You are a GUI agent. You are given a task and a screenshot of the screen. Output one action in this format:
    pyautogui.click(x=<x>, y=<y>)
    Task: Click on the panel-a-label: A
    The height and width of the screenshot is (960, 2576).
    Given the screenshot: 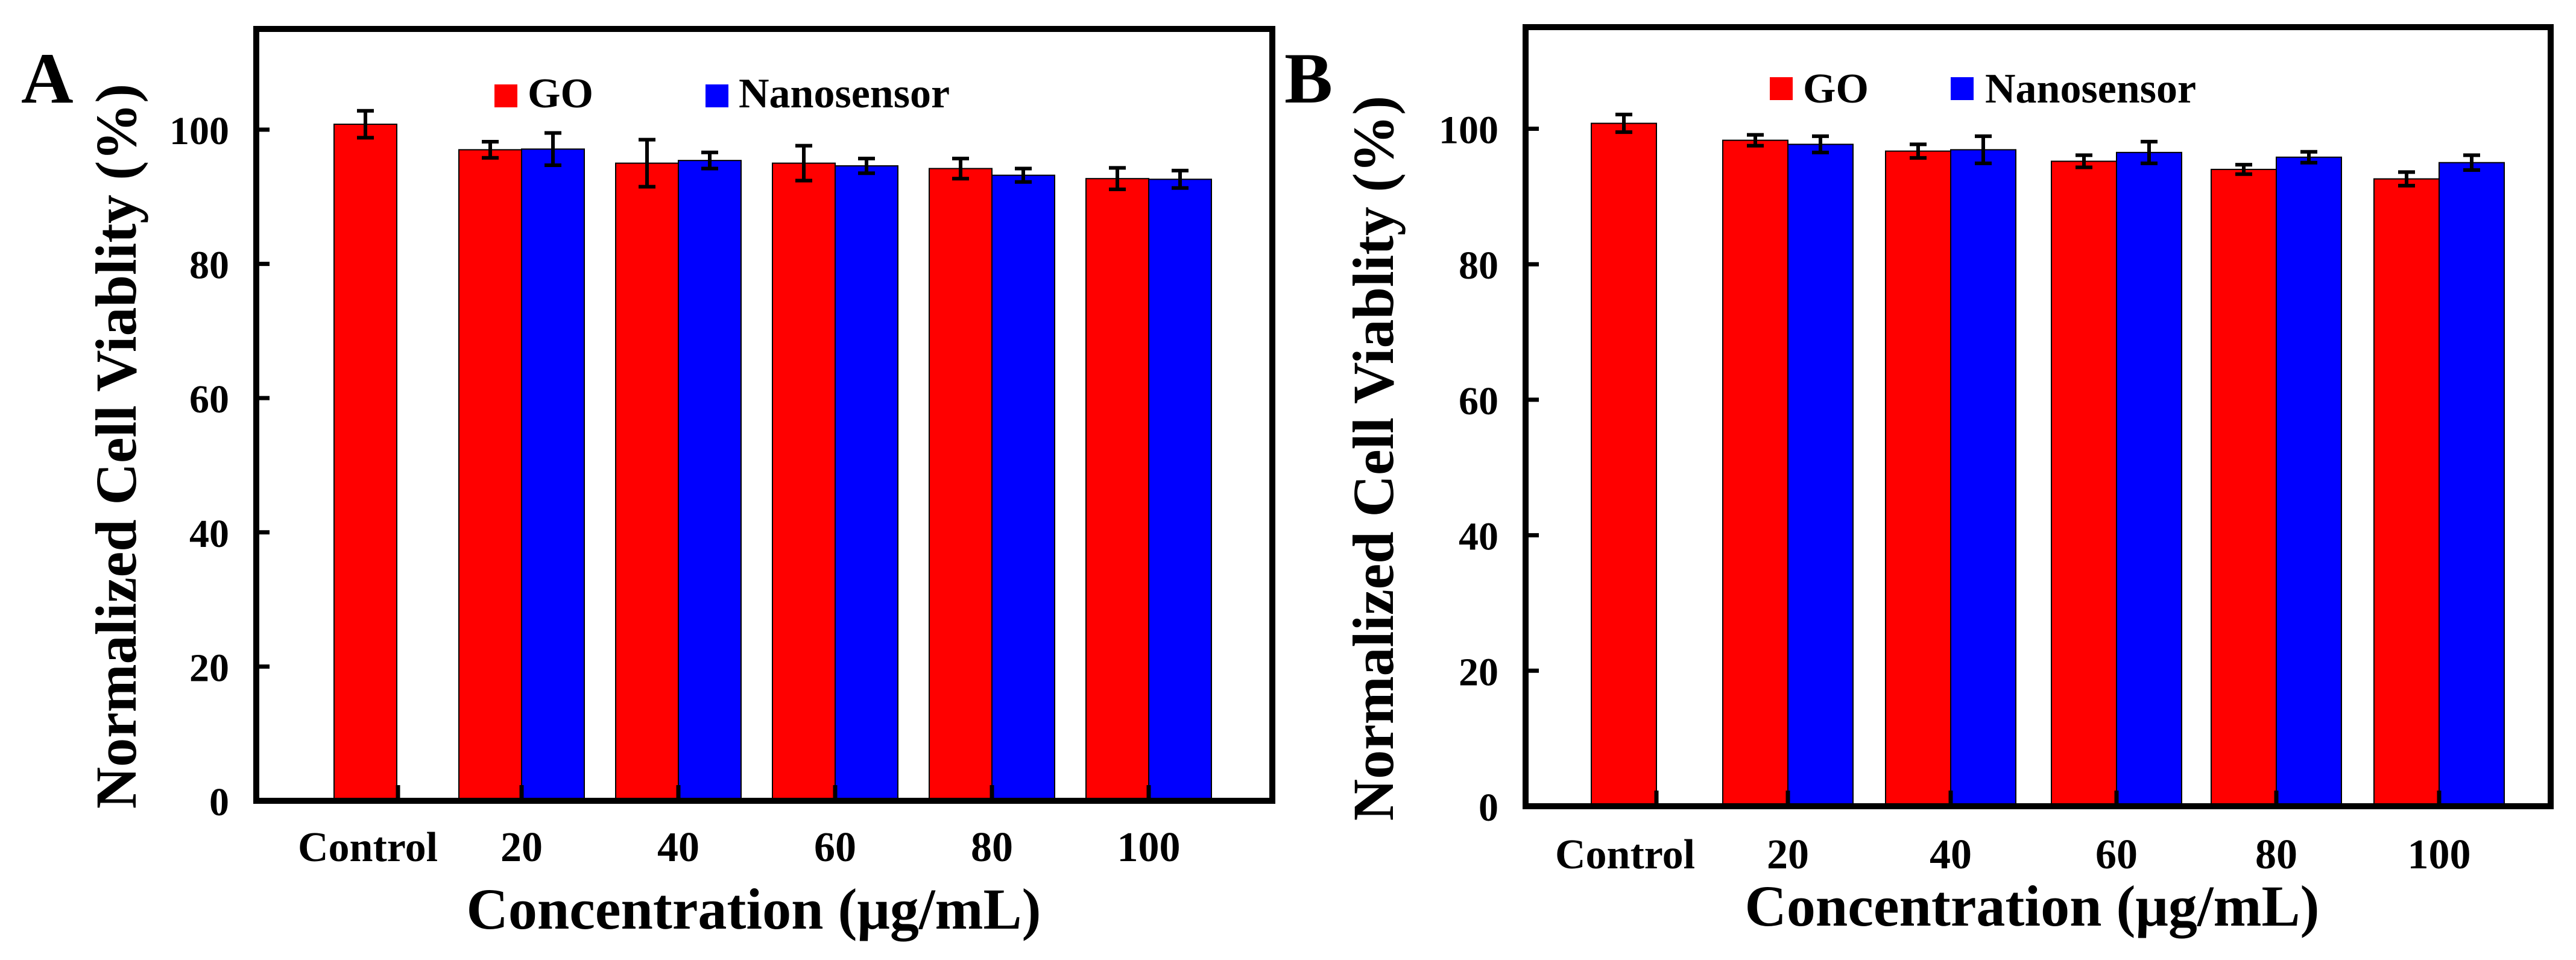 What is the action you would take?
    pyautogui.click(x=48, y=78)
    